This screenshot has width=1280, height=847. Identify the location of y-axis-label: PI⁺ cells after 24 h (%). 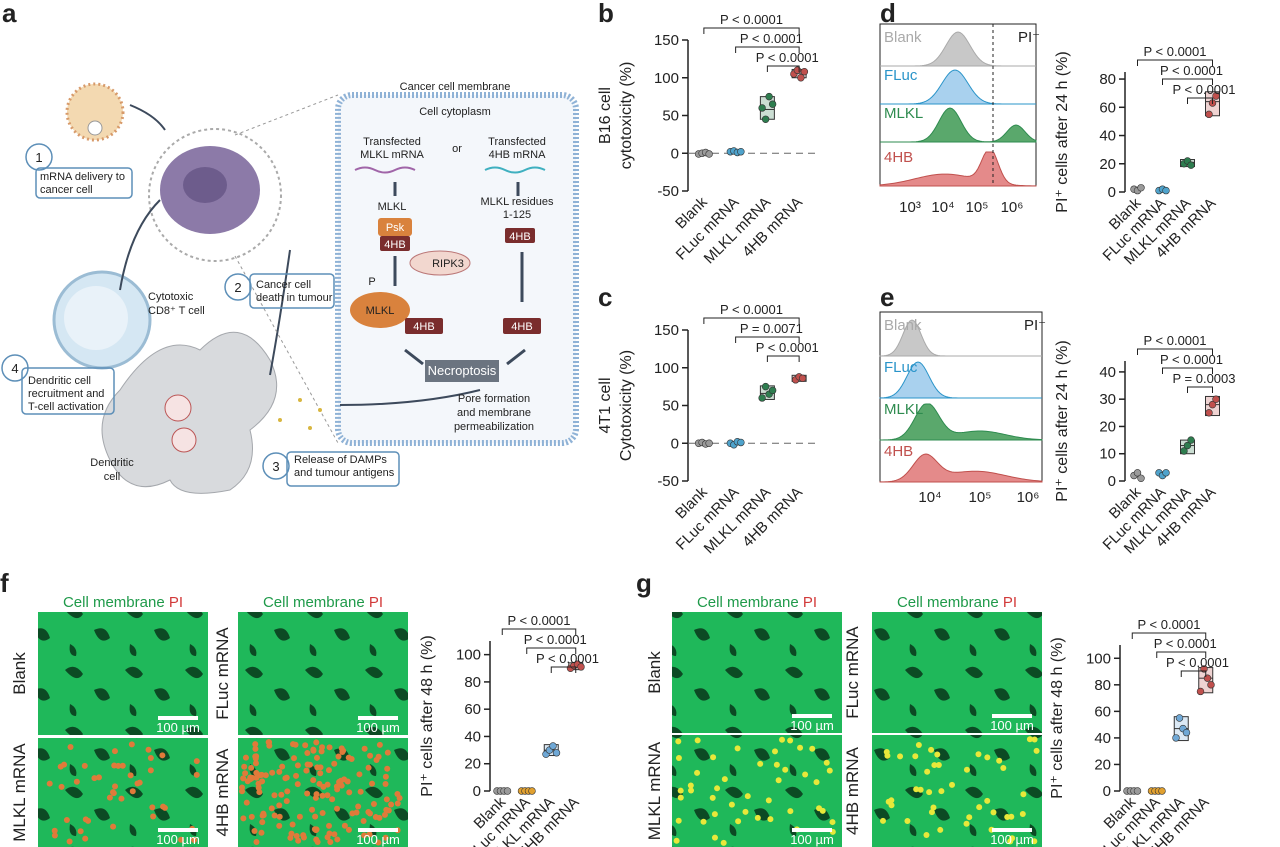
(1062, 420).